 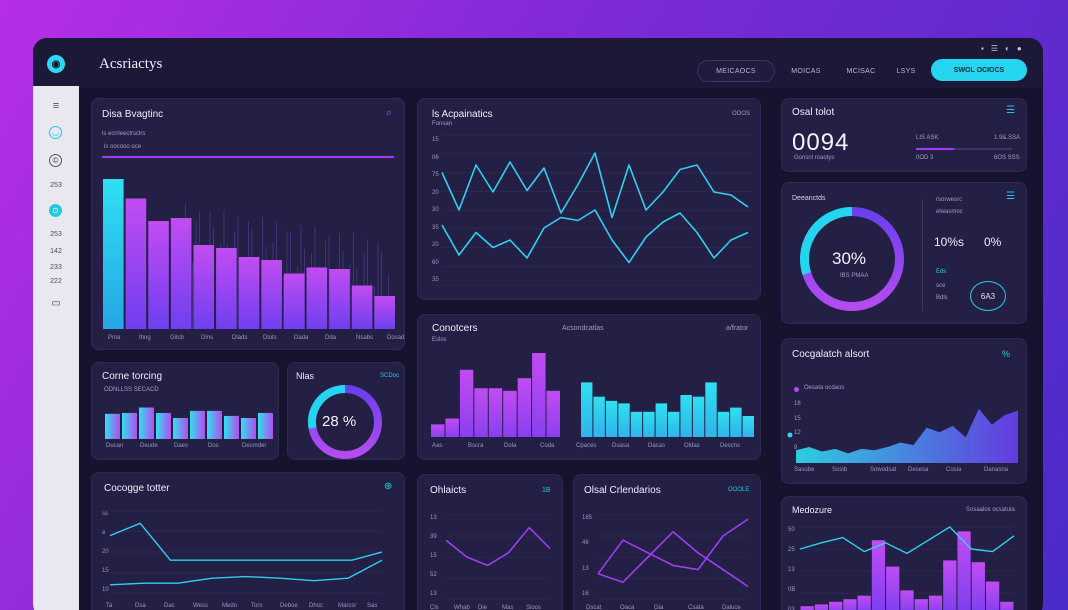 What do you see at coordinates (388, 486) in the screenshot?
I see `globe-icon: ⊕` at bounding box center [388, 486].